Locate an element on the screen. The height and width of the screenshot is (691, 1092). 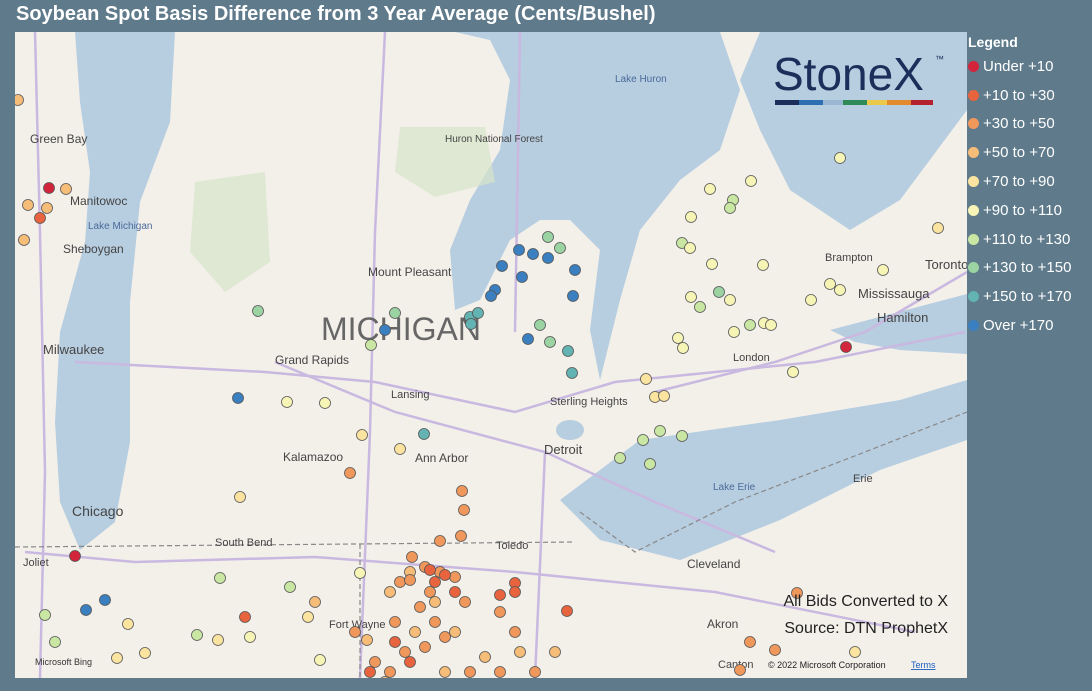
place-label: Kalamazoo is located at coordinates (313, 457).